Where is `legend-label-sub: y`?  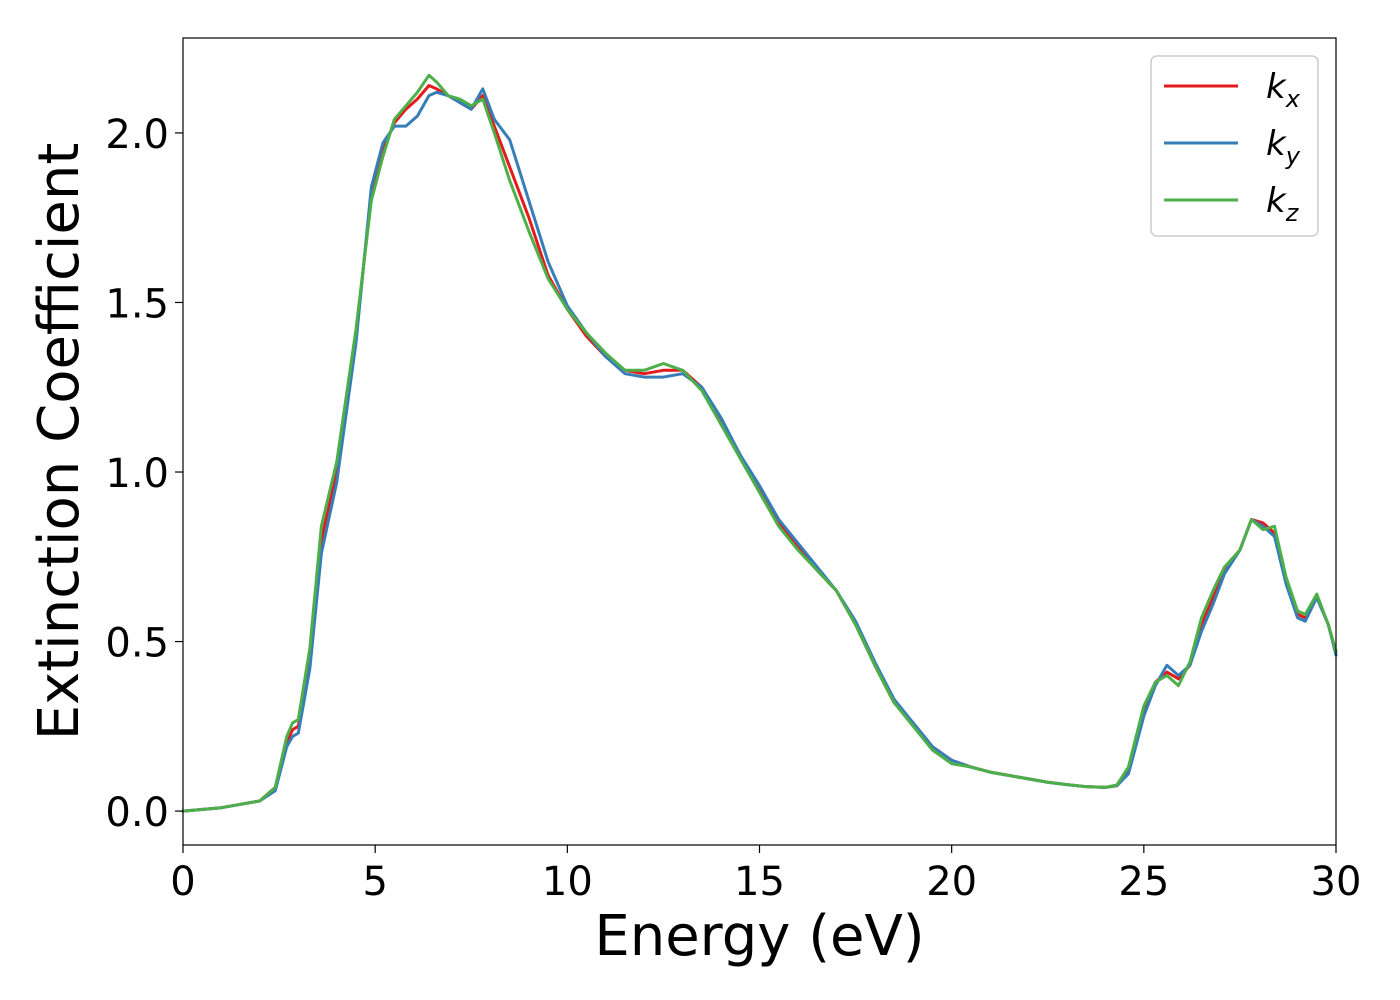 legend-label-sub: y is located at coordinates (1293, 156).